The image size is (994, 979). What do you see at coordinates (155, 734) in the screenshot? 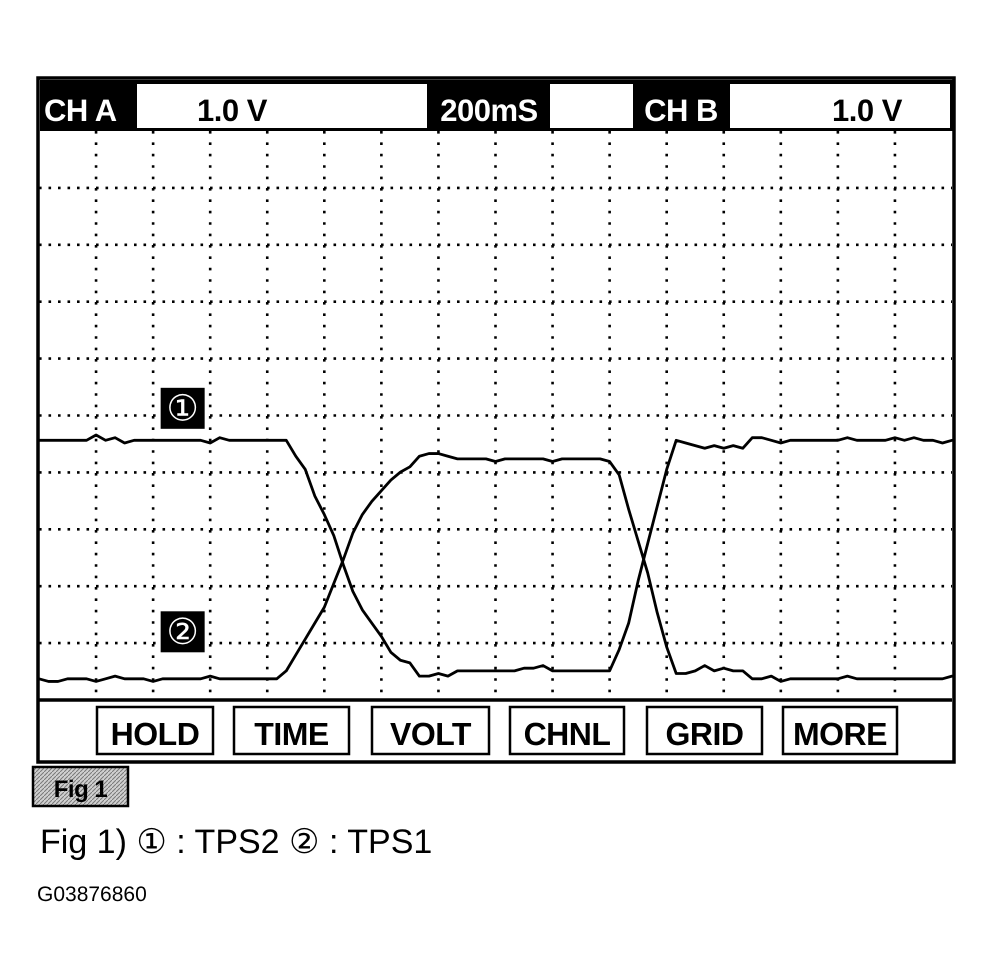
I see `text: HOLD` at bounding box center [155, 734].